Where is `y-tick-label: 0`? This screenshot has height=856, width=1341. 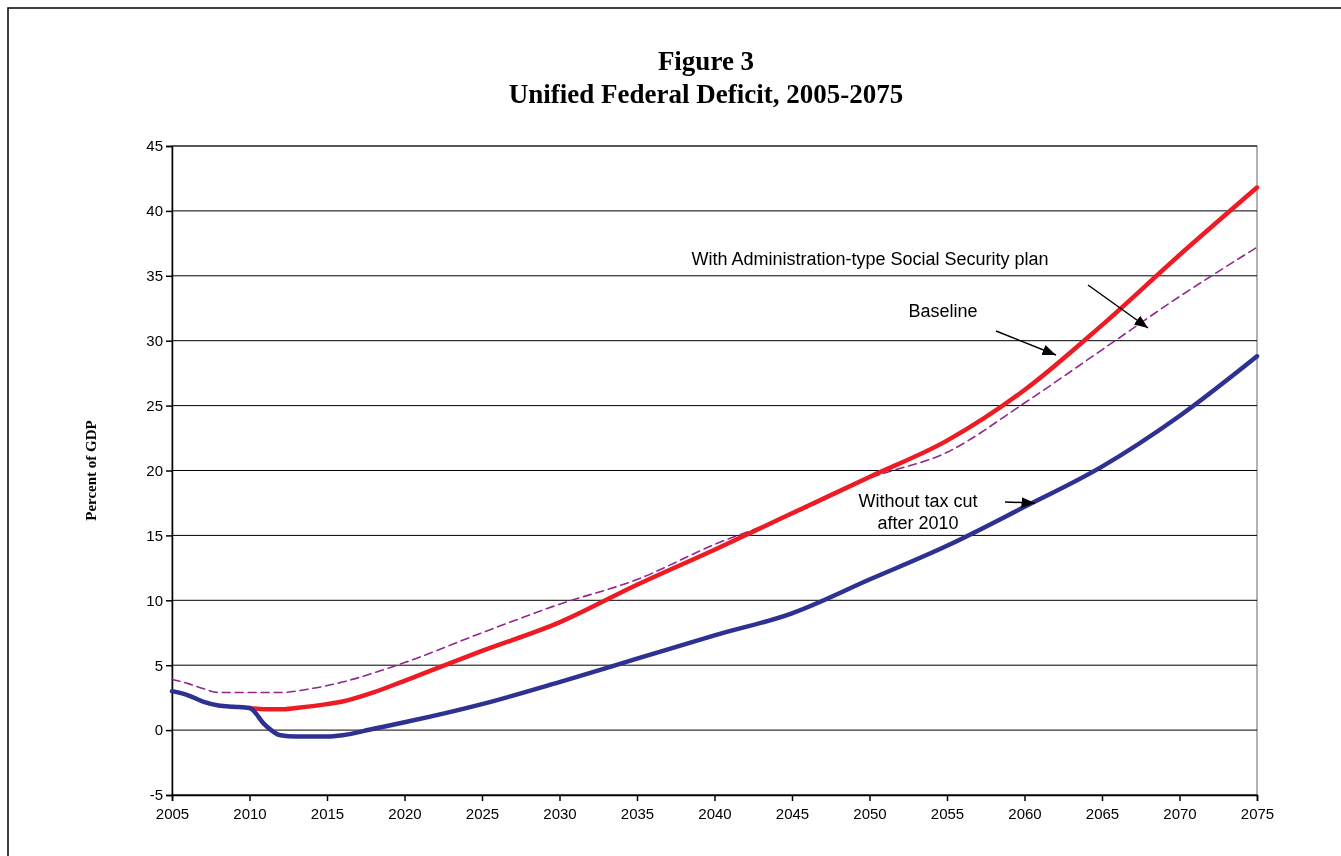
y-tick-label: 0 is located at coordinates (158, 730).